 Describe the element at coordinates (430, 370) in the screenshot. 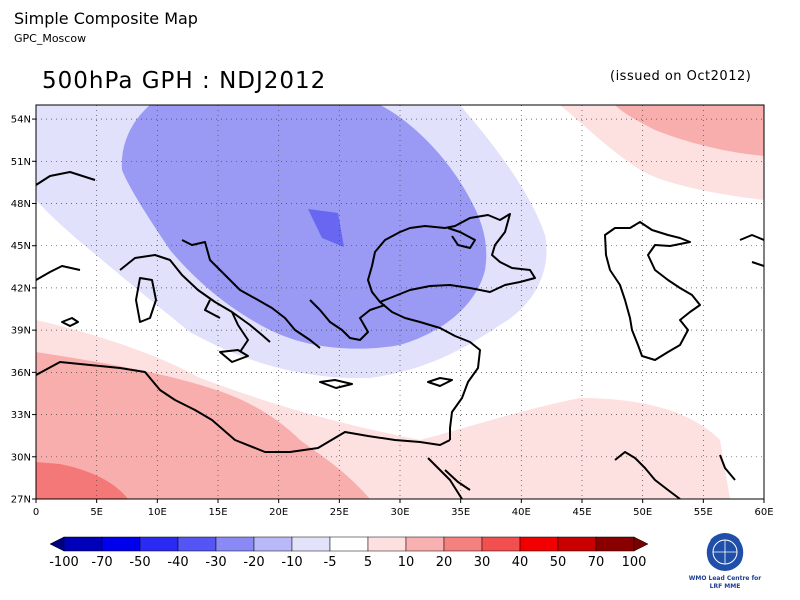

I see `coast-turkey` at that location.